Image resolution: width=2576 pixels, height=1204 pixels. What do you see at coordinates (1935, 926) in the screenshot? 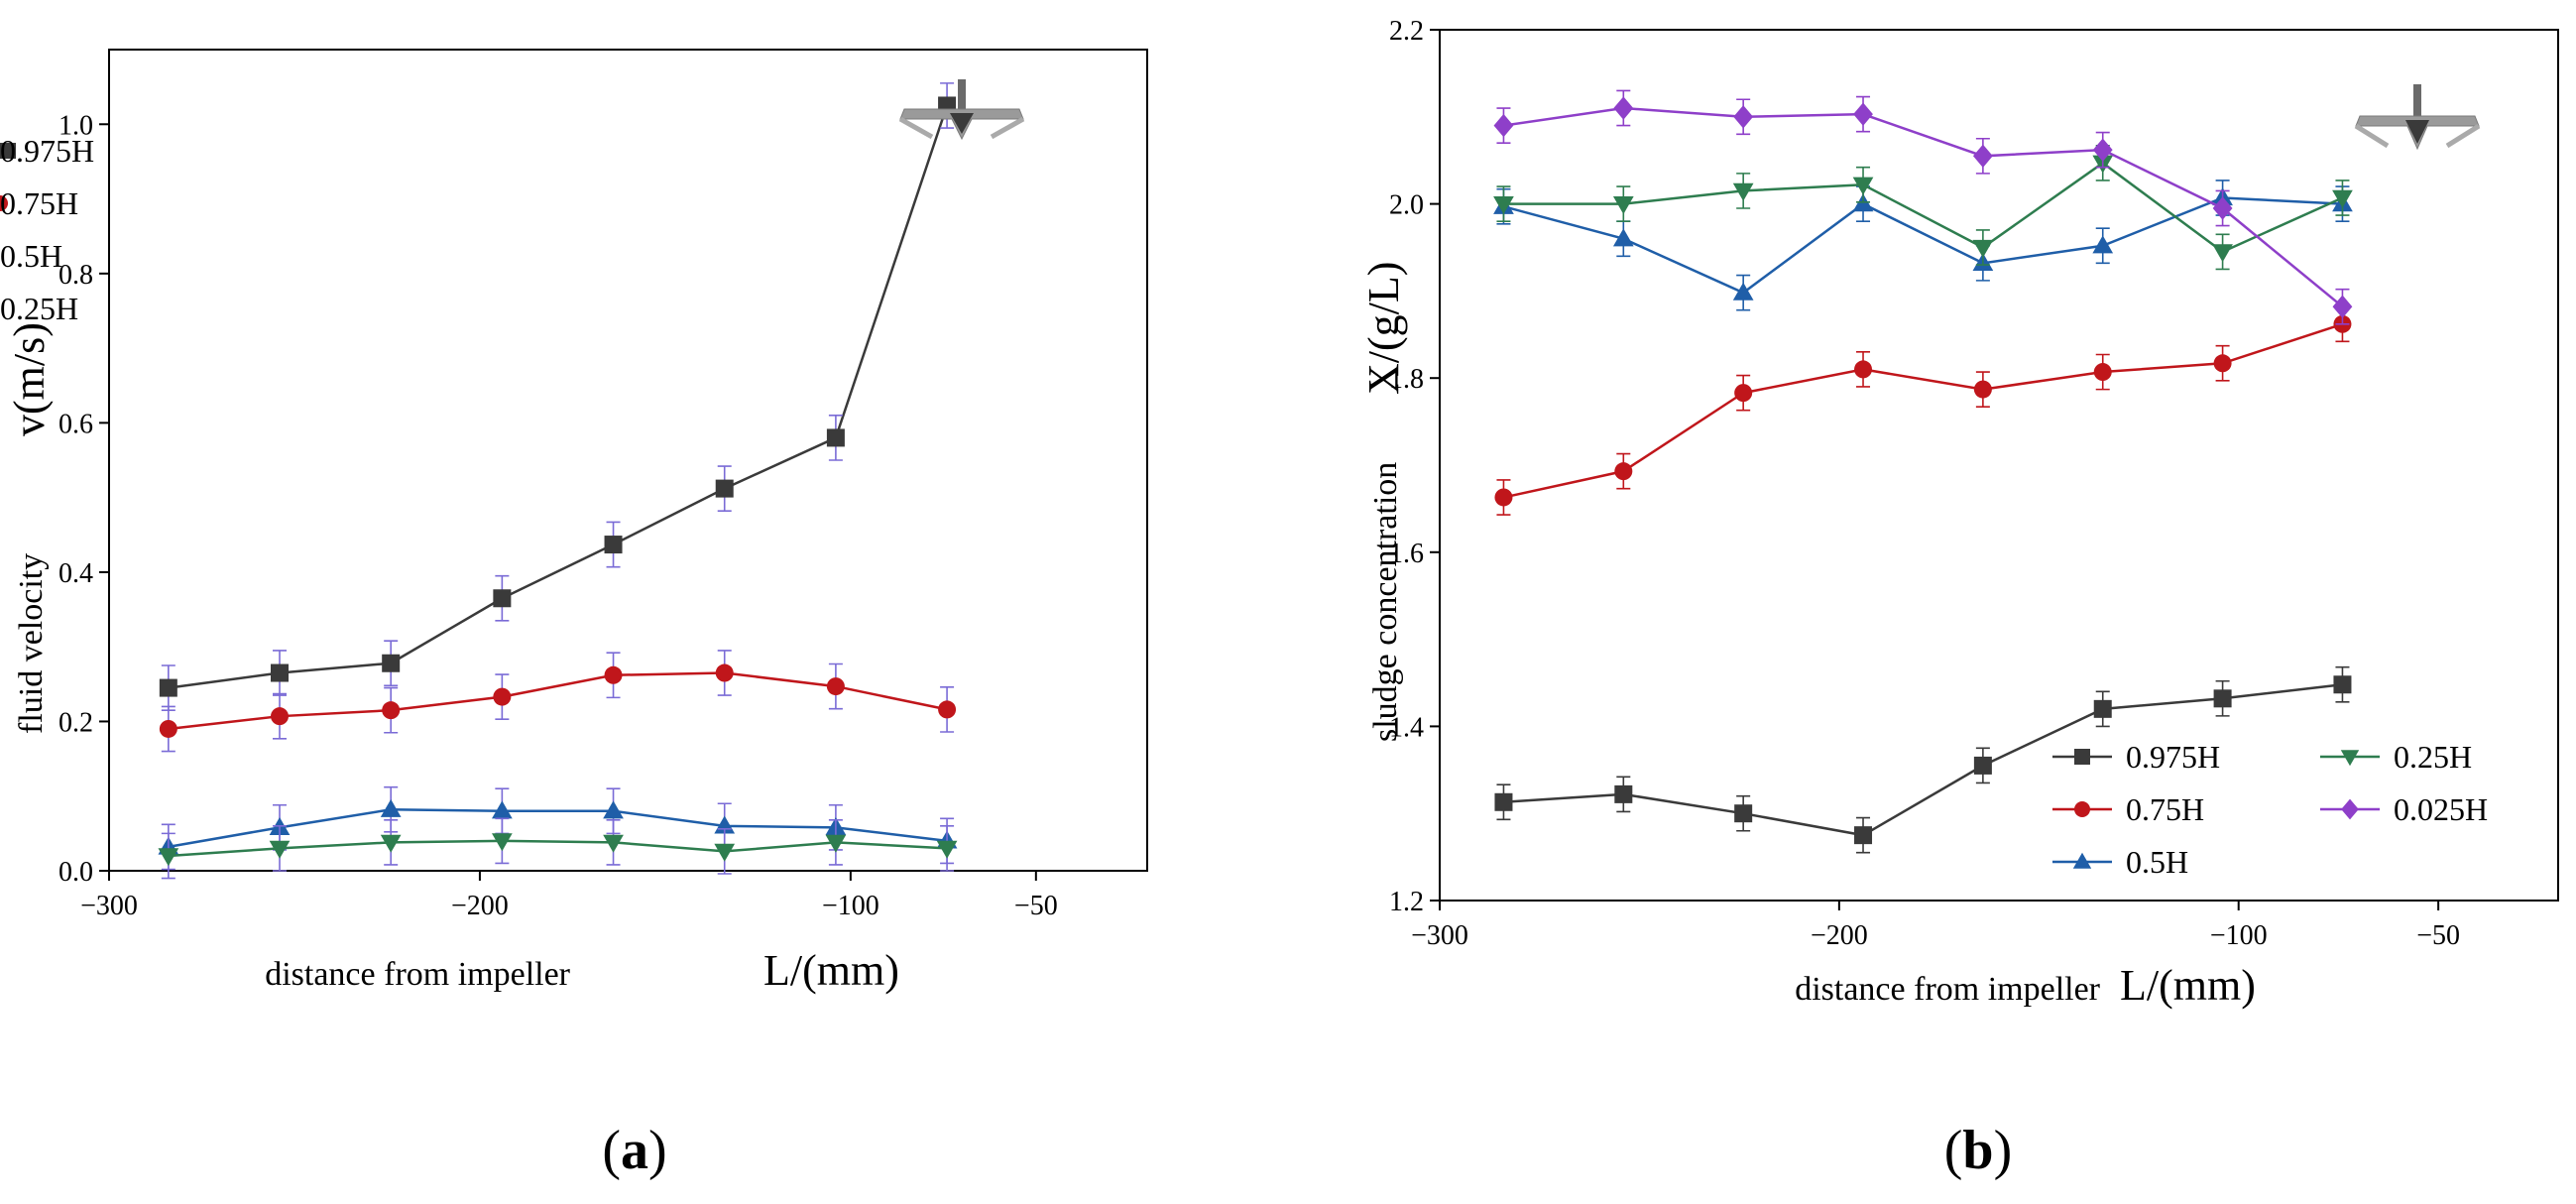
I see `panel-b-x-ticks: −300 −200 −100 −50` at bounding box center [1935, 926].